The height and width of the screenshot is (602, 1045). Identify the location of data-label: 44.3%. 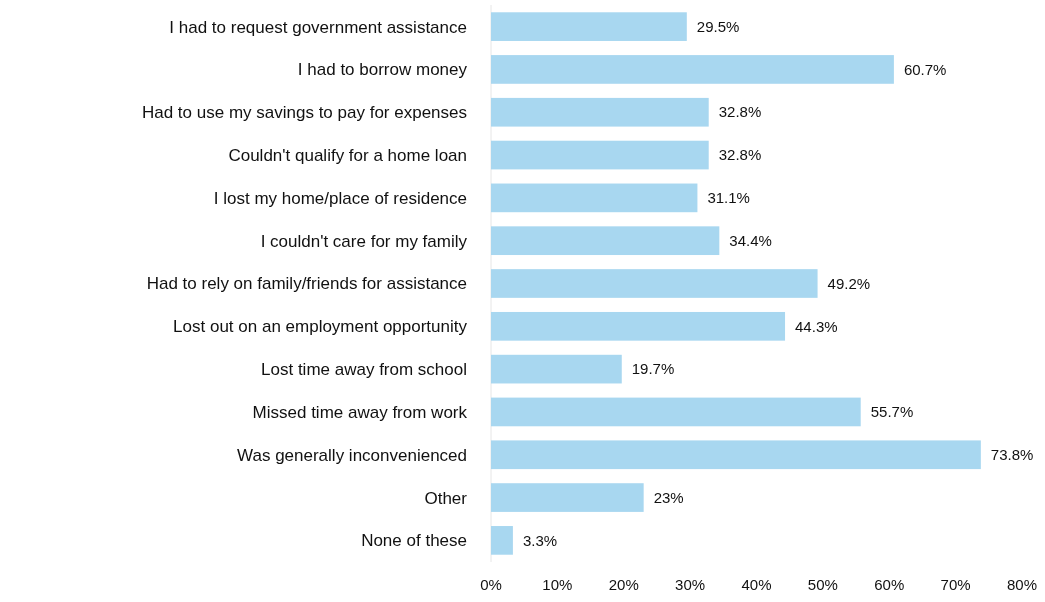
(816, 326).